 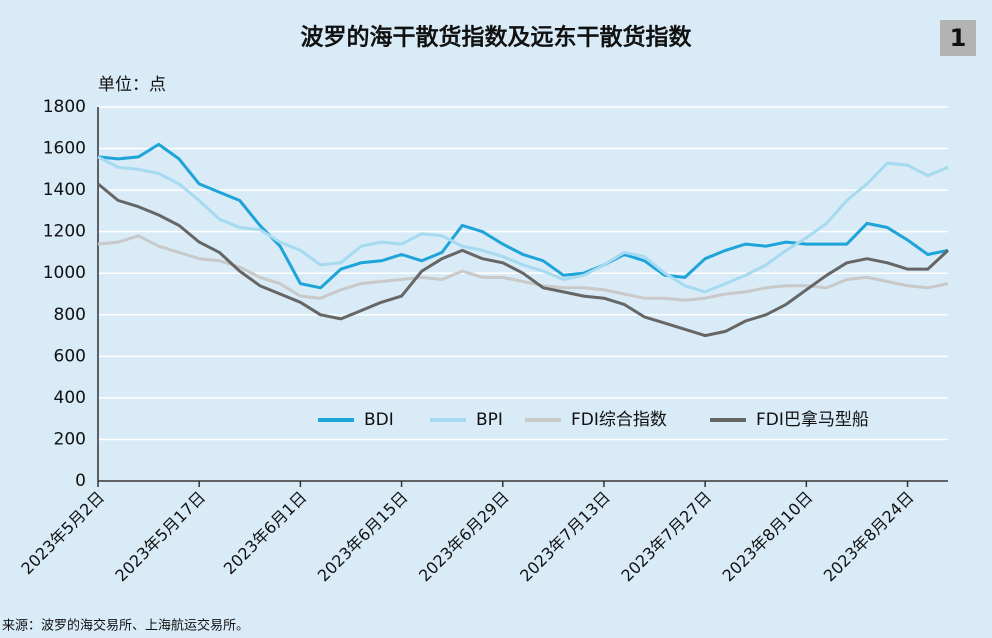 What do you see at coordinates (70, 398) in the screenshot?
I see `y-tick-label: 400` at bounding box center [70, 398].